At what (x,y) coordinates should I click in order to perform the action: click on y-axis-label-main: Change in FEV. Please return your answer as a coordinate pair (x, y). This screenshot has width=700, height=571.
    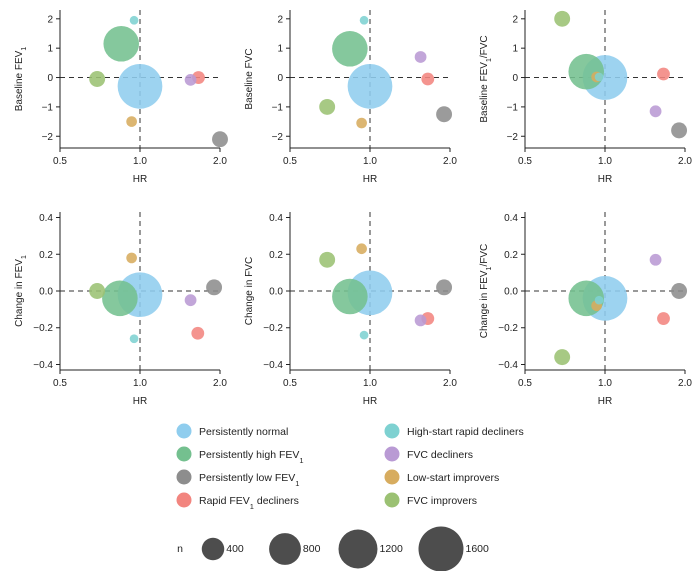
    Looking at the image, I should click on (484, 304).